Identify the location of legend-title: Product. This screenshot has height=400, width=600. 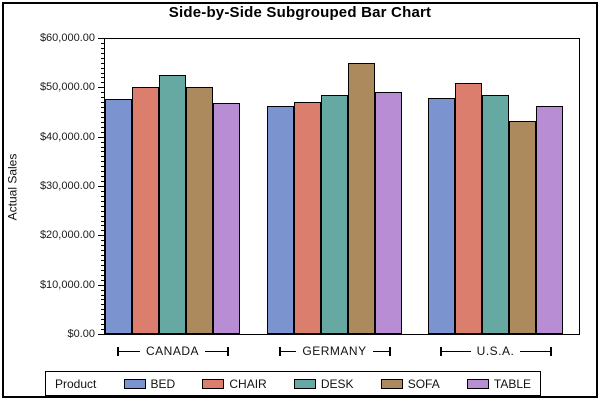
(76, 383).